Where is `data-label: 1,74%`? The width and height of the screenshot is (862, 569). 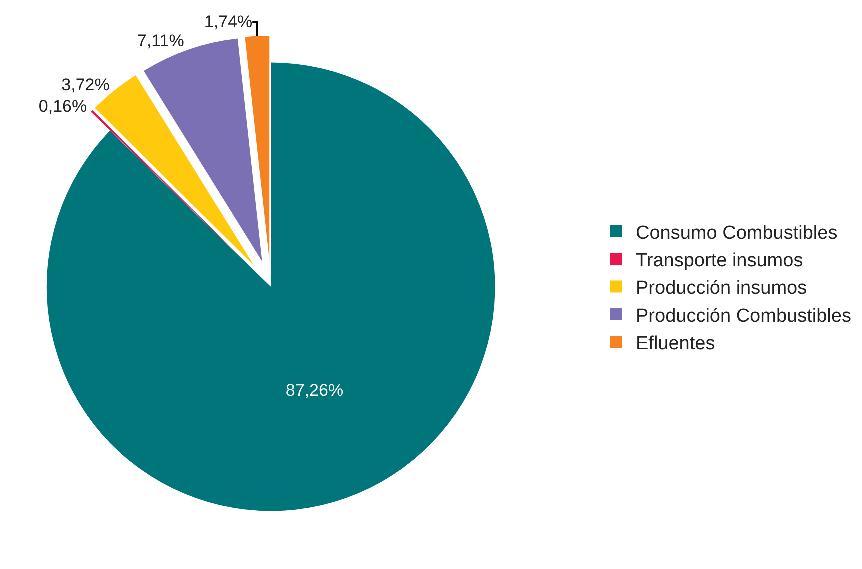 data-label: 1,74% is located at coordinates (228, 22).